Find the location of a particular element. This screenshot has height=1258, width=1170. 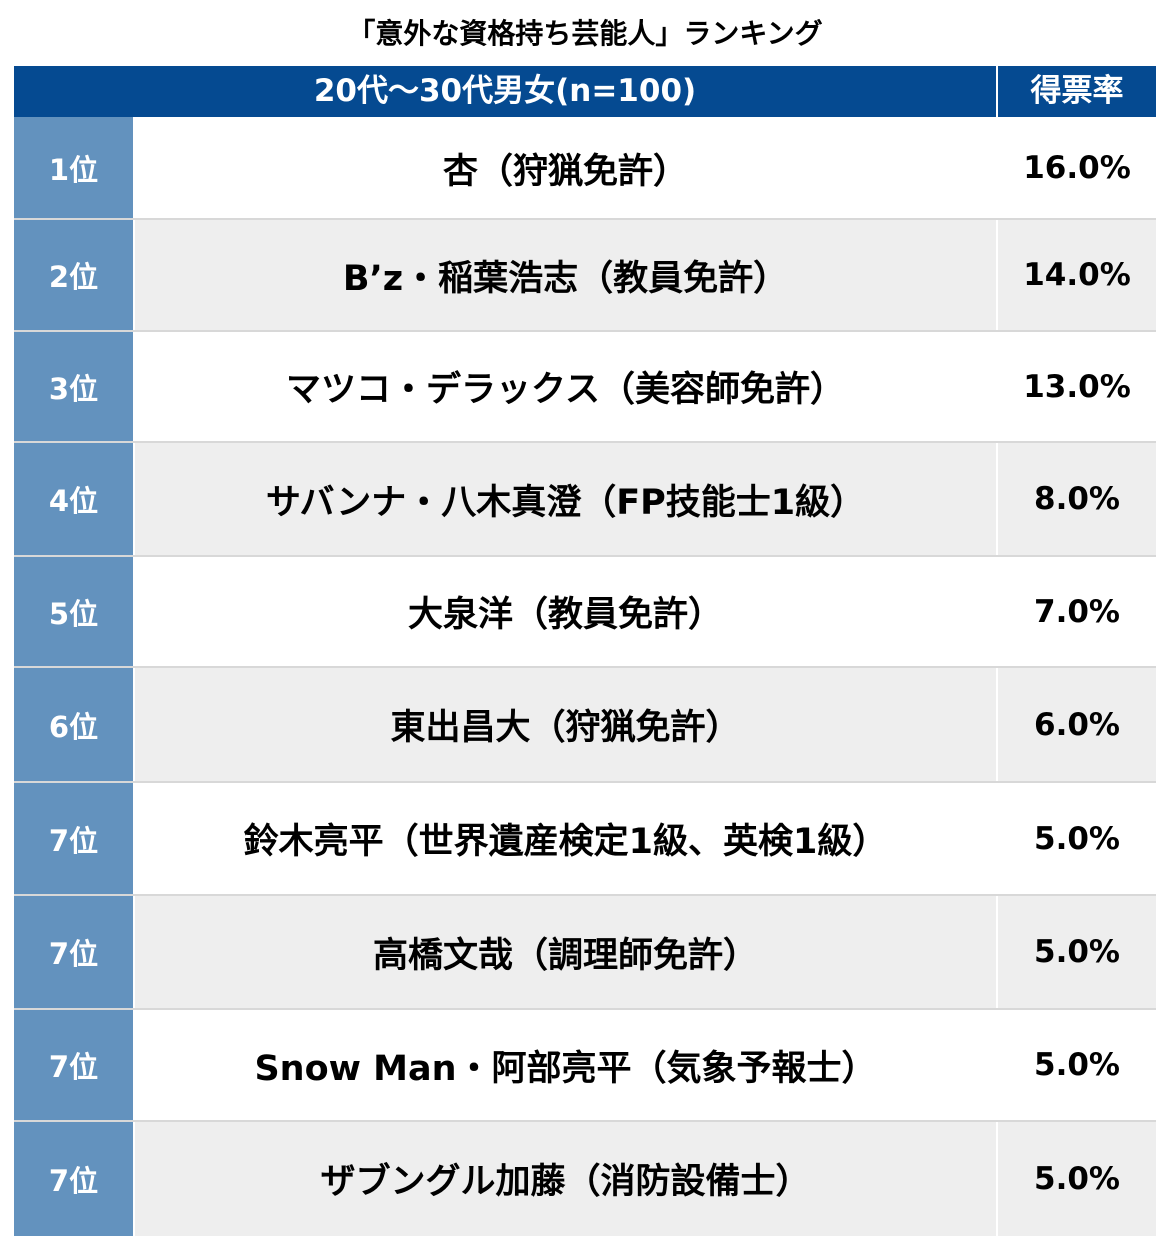

celebrity-name-cell: B’z・稲葉浩志（教員免許） is located at coordinates (565, 275).